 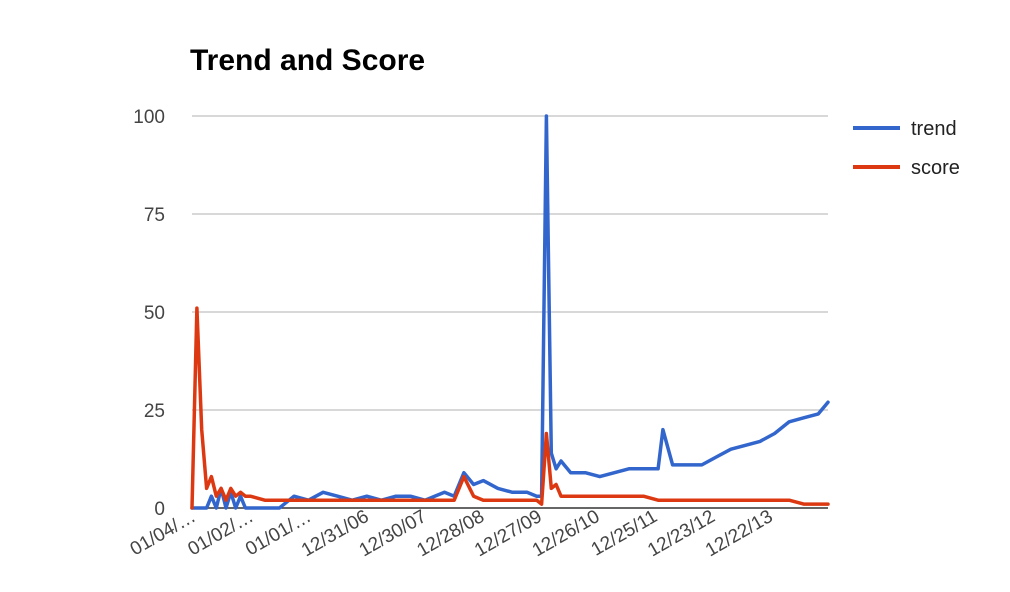 I want to click on x-tick-label: 12/22/13, so click(x=739, y=533).